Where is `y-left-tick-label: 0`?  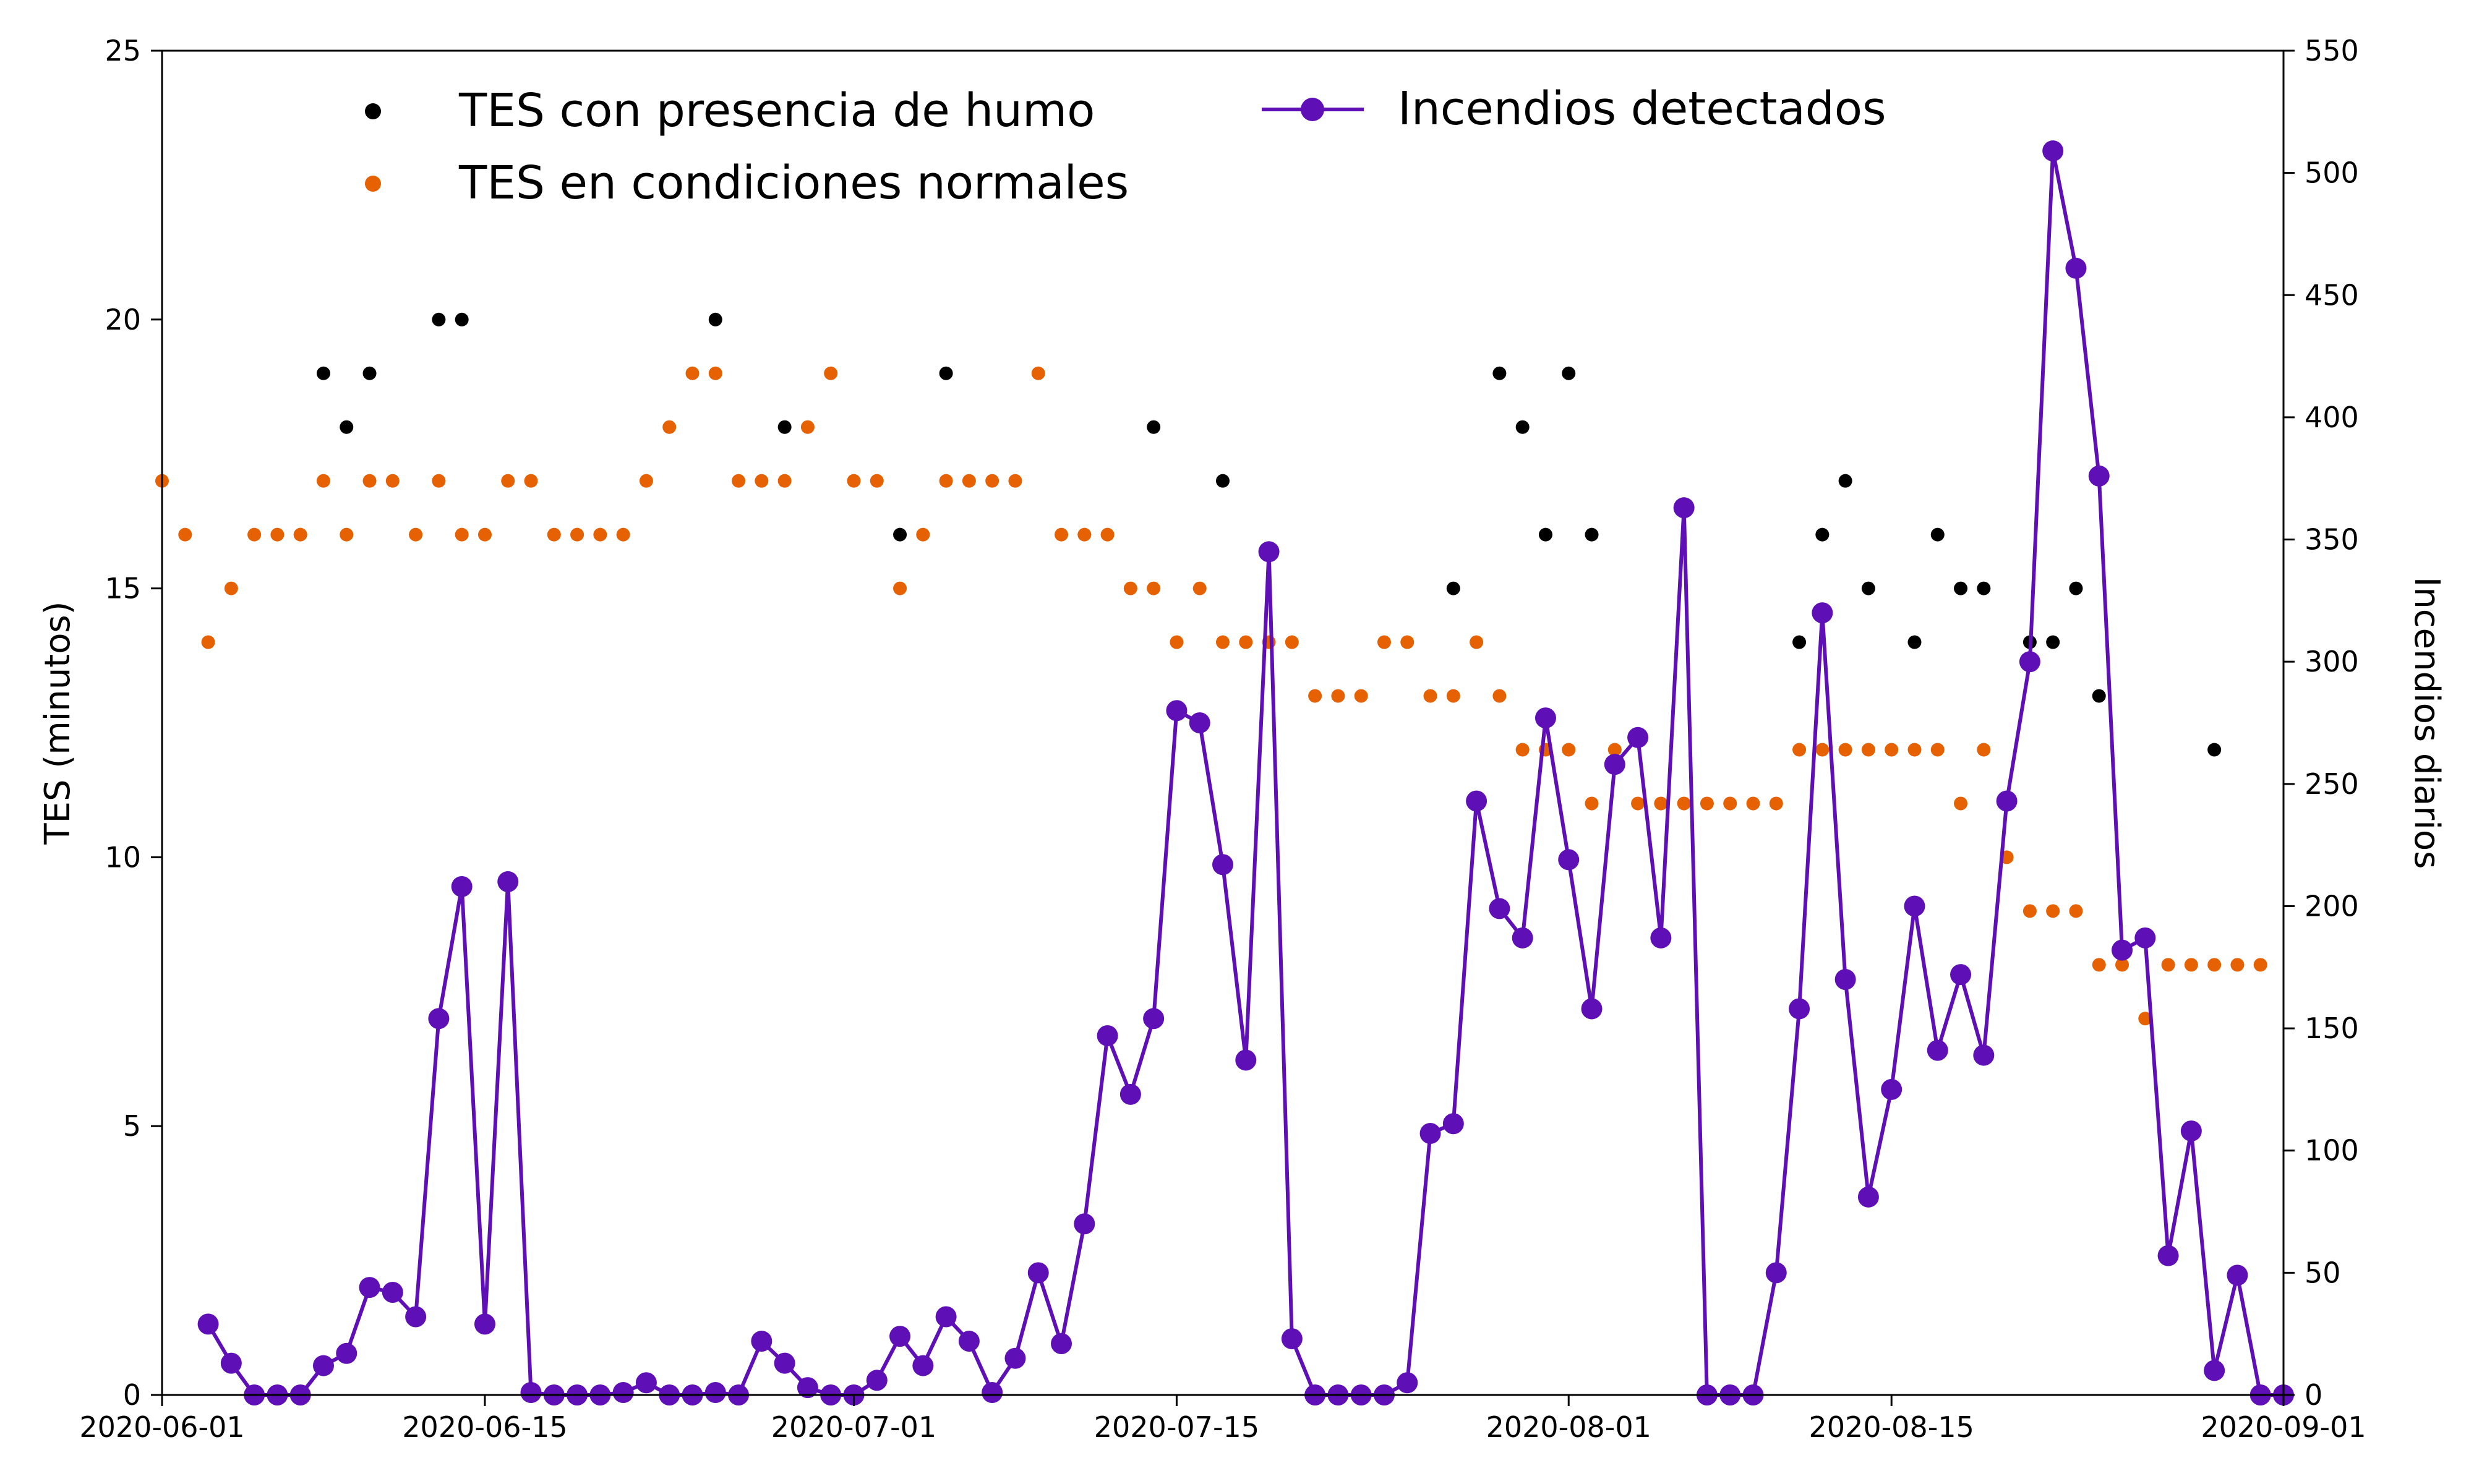 y-left-tick-label: 0 is located at coordinates (132, 1395).